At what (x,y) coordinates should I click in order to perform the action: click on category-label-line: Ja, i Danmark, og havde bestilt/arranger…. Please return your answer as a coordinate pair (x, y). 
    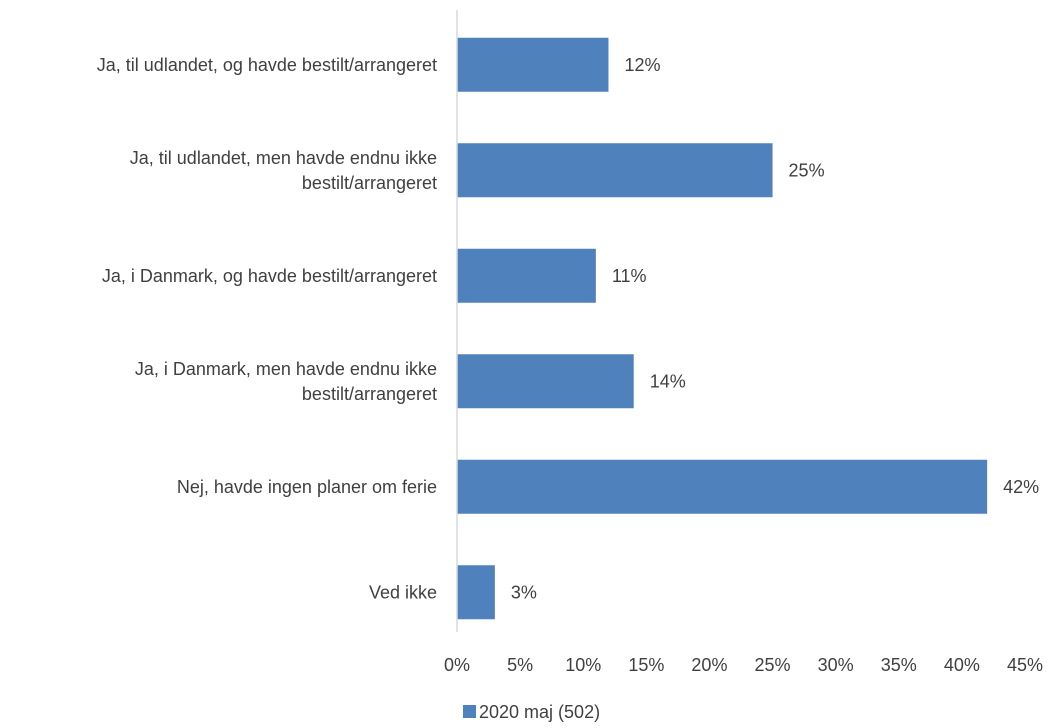
    Looking at the image, I should click on (269, 276).